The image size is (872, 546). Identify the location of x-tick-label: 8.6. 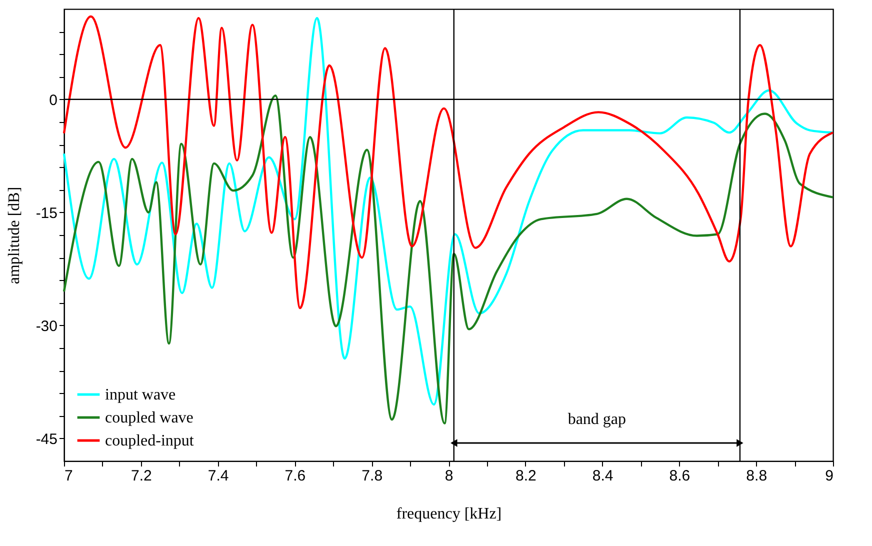
(679, 476).